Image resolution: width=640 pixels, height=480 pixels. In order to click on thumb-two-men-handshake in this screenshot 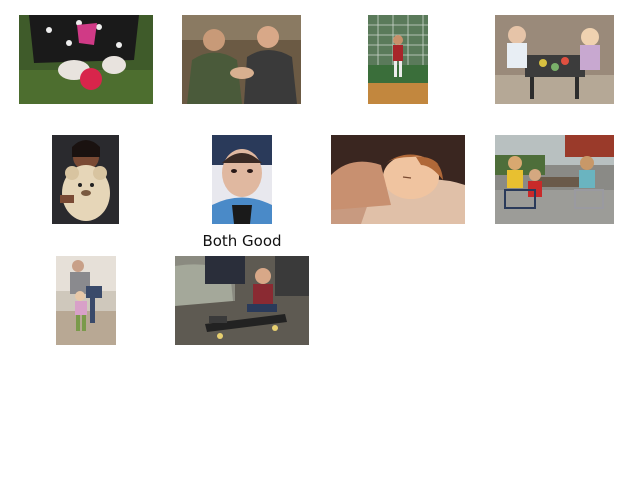, I will do `click(241, 59)`.